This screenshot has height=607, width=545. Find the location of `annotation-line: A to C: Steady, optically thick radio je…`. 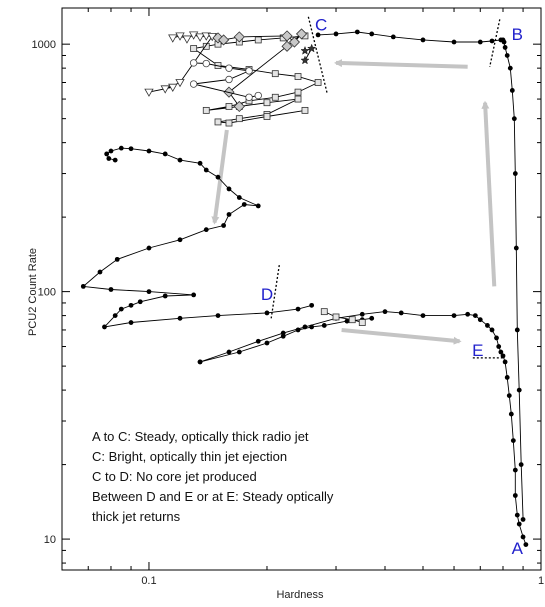

annotation-line: A to C: Steady, optically thick radio je… is located at coordinates (200, 436).